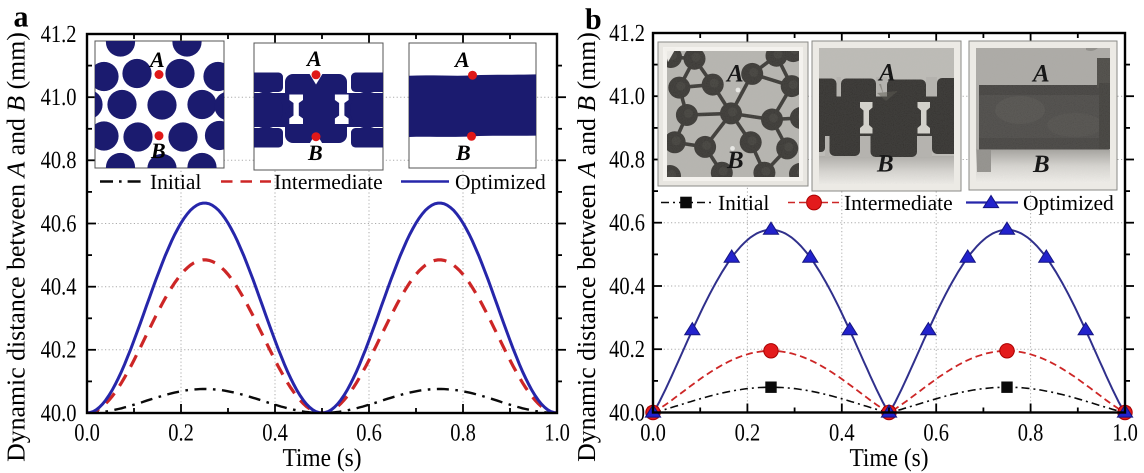  Describe the element at coordinates (21, 17) in the screenshot. I see `svg-text: a` at that location.